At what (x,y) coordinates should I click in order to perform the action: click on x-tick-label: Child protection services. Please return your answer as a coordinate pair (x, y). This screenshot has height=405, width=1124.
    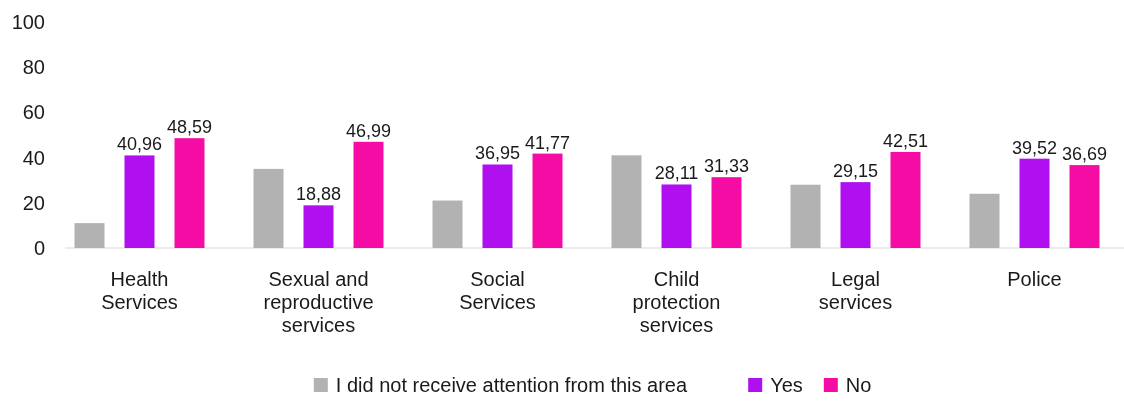
    Looking at the image, I should click on (676, 302).